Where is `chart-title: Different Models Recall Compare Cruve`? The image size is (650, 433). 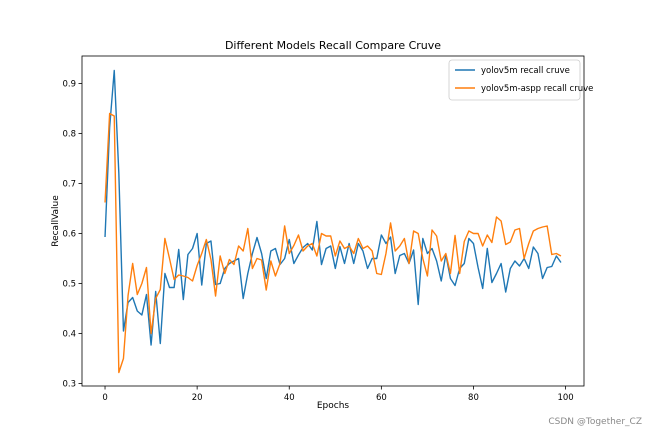 chart-title: Different Models Recall Compare Cruve is located at coordinates (333, 45).